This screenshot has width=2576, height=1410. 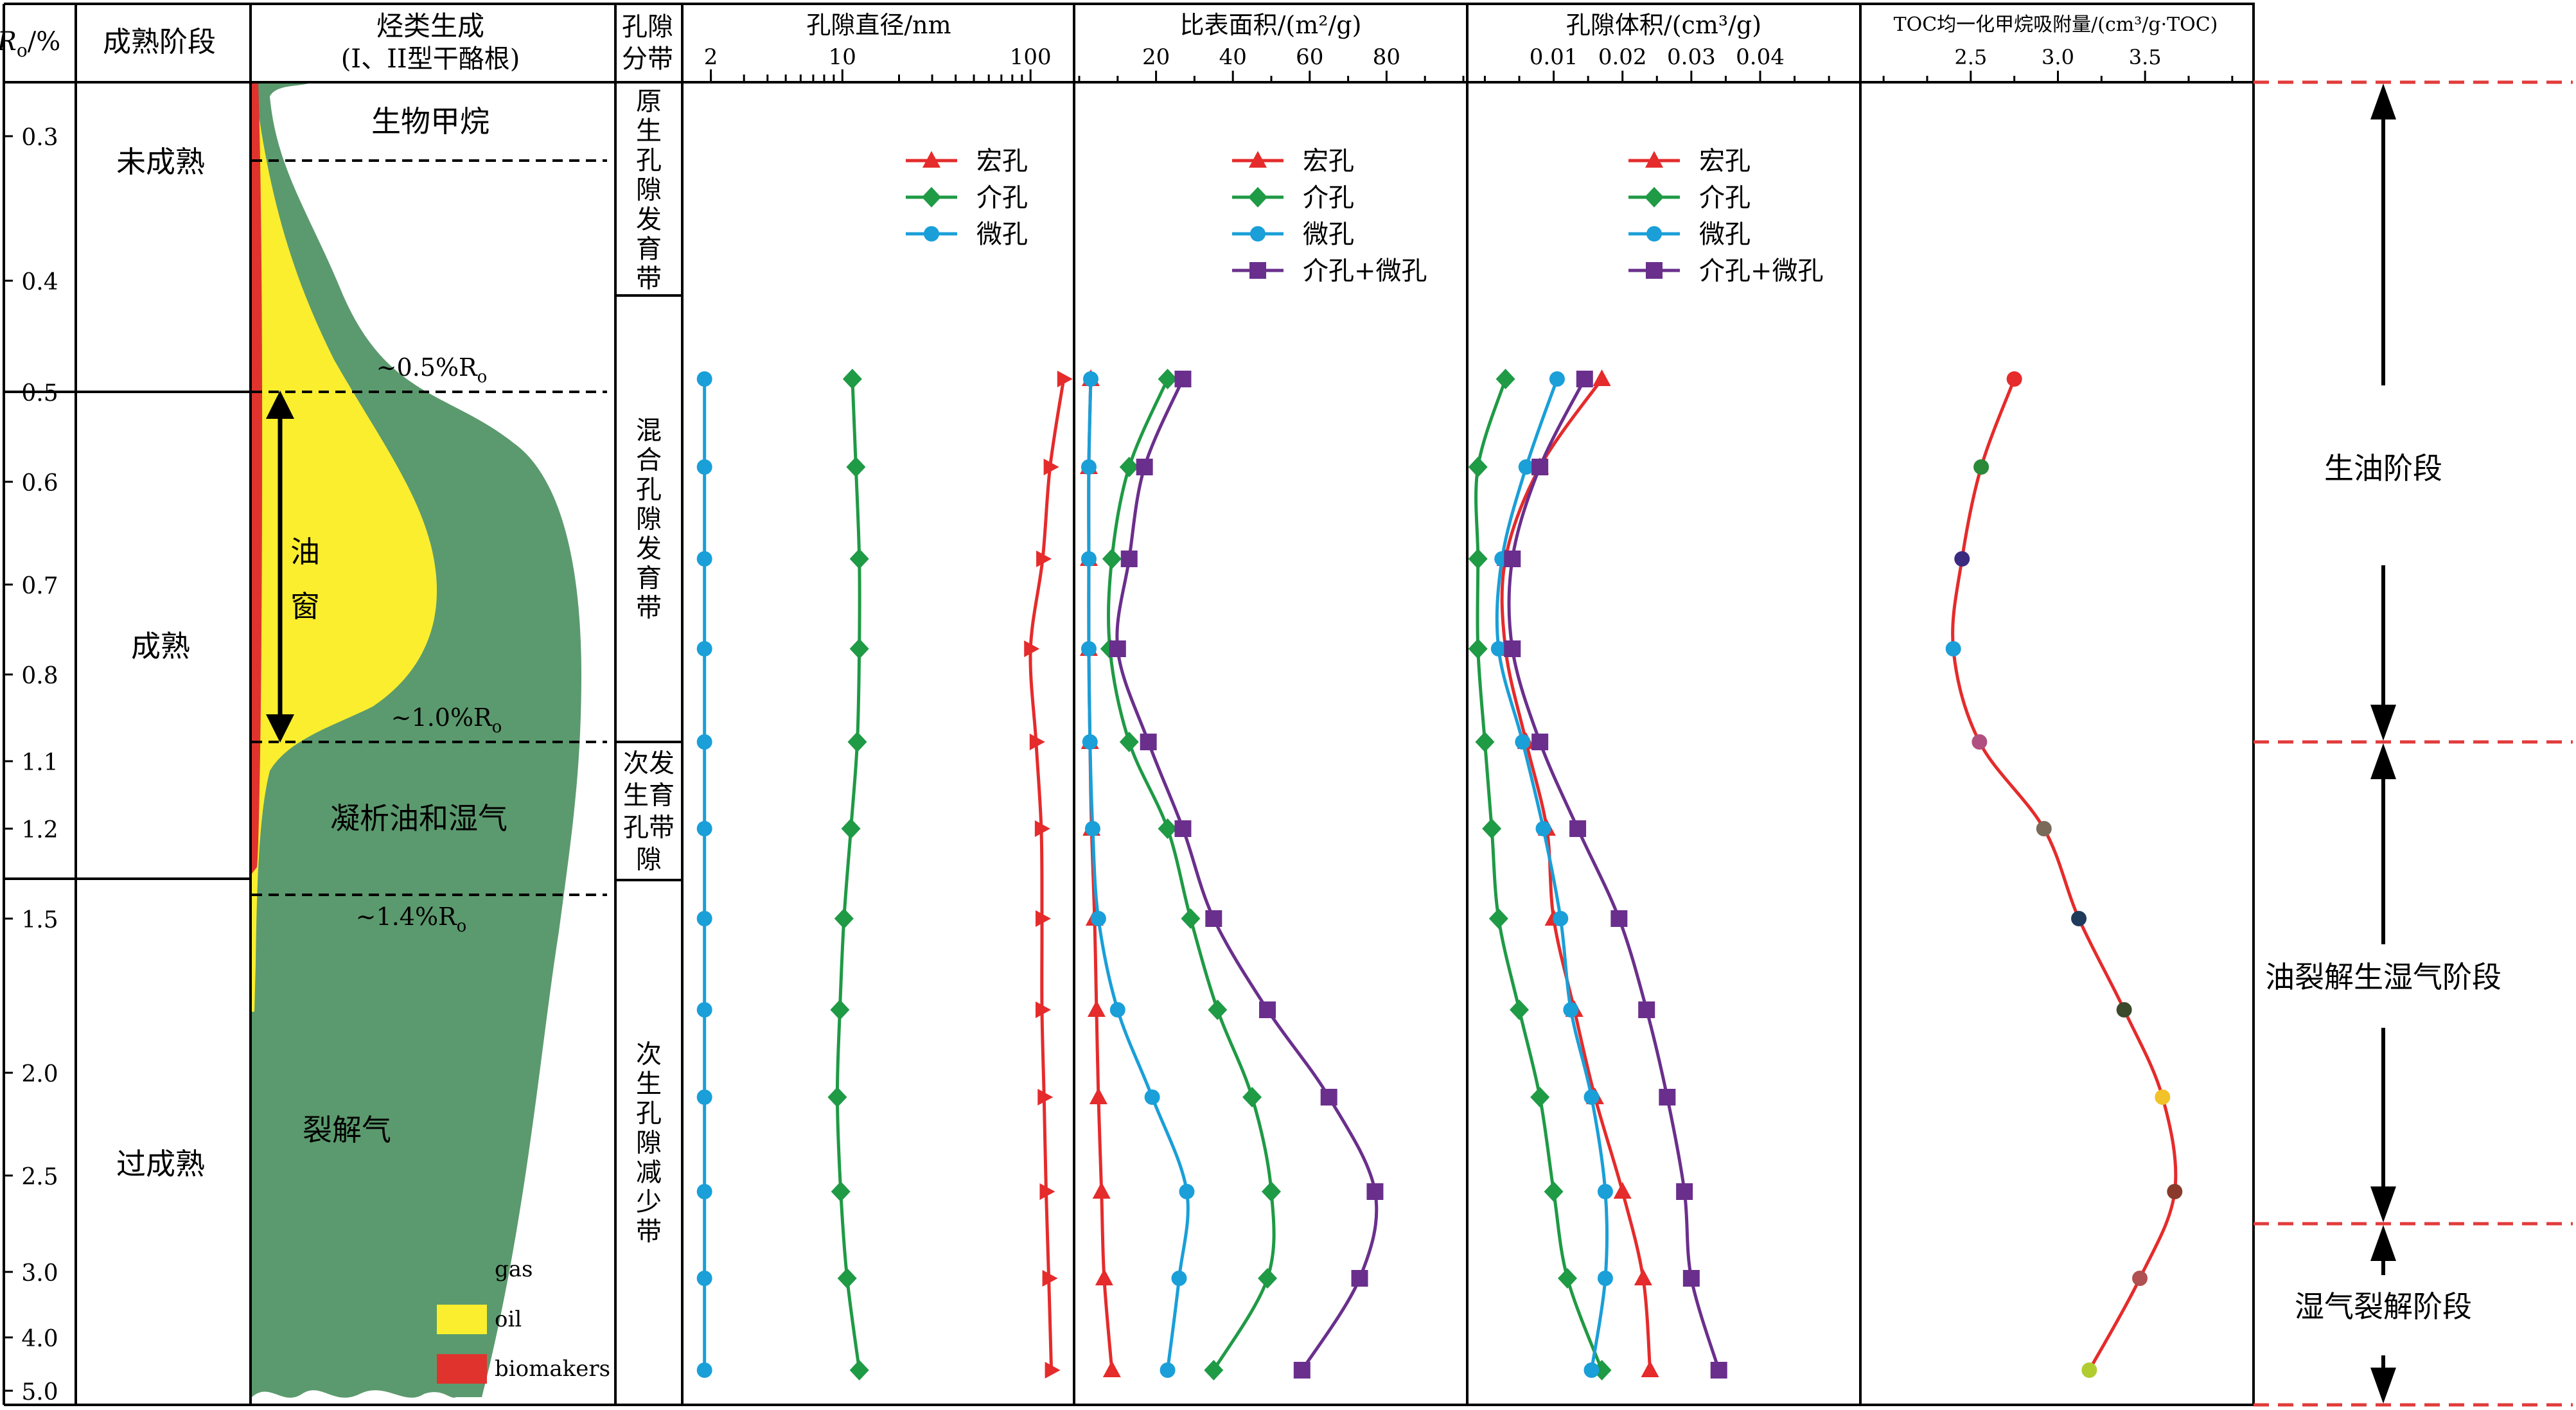 What do you see at coordinates (649, 101) in the screenshot?
I see `pore-zone-0-char: 原` at bounding box center [649, 101].